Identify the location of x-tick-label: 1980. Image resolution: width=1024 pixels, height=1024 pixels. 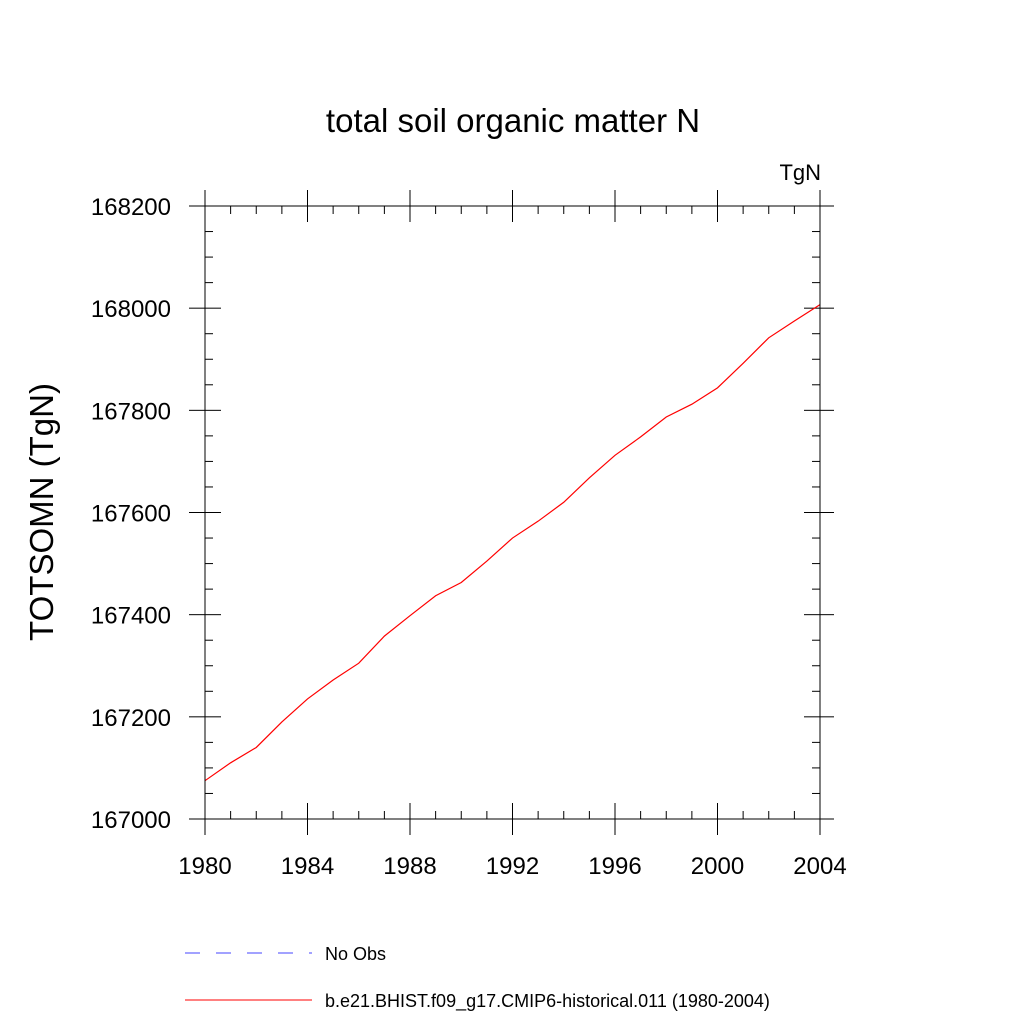
(204, 866).